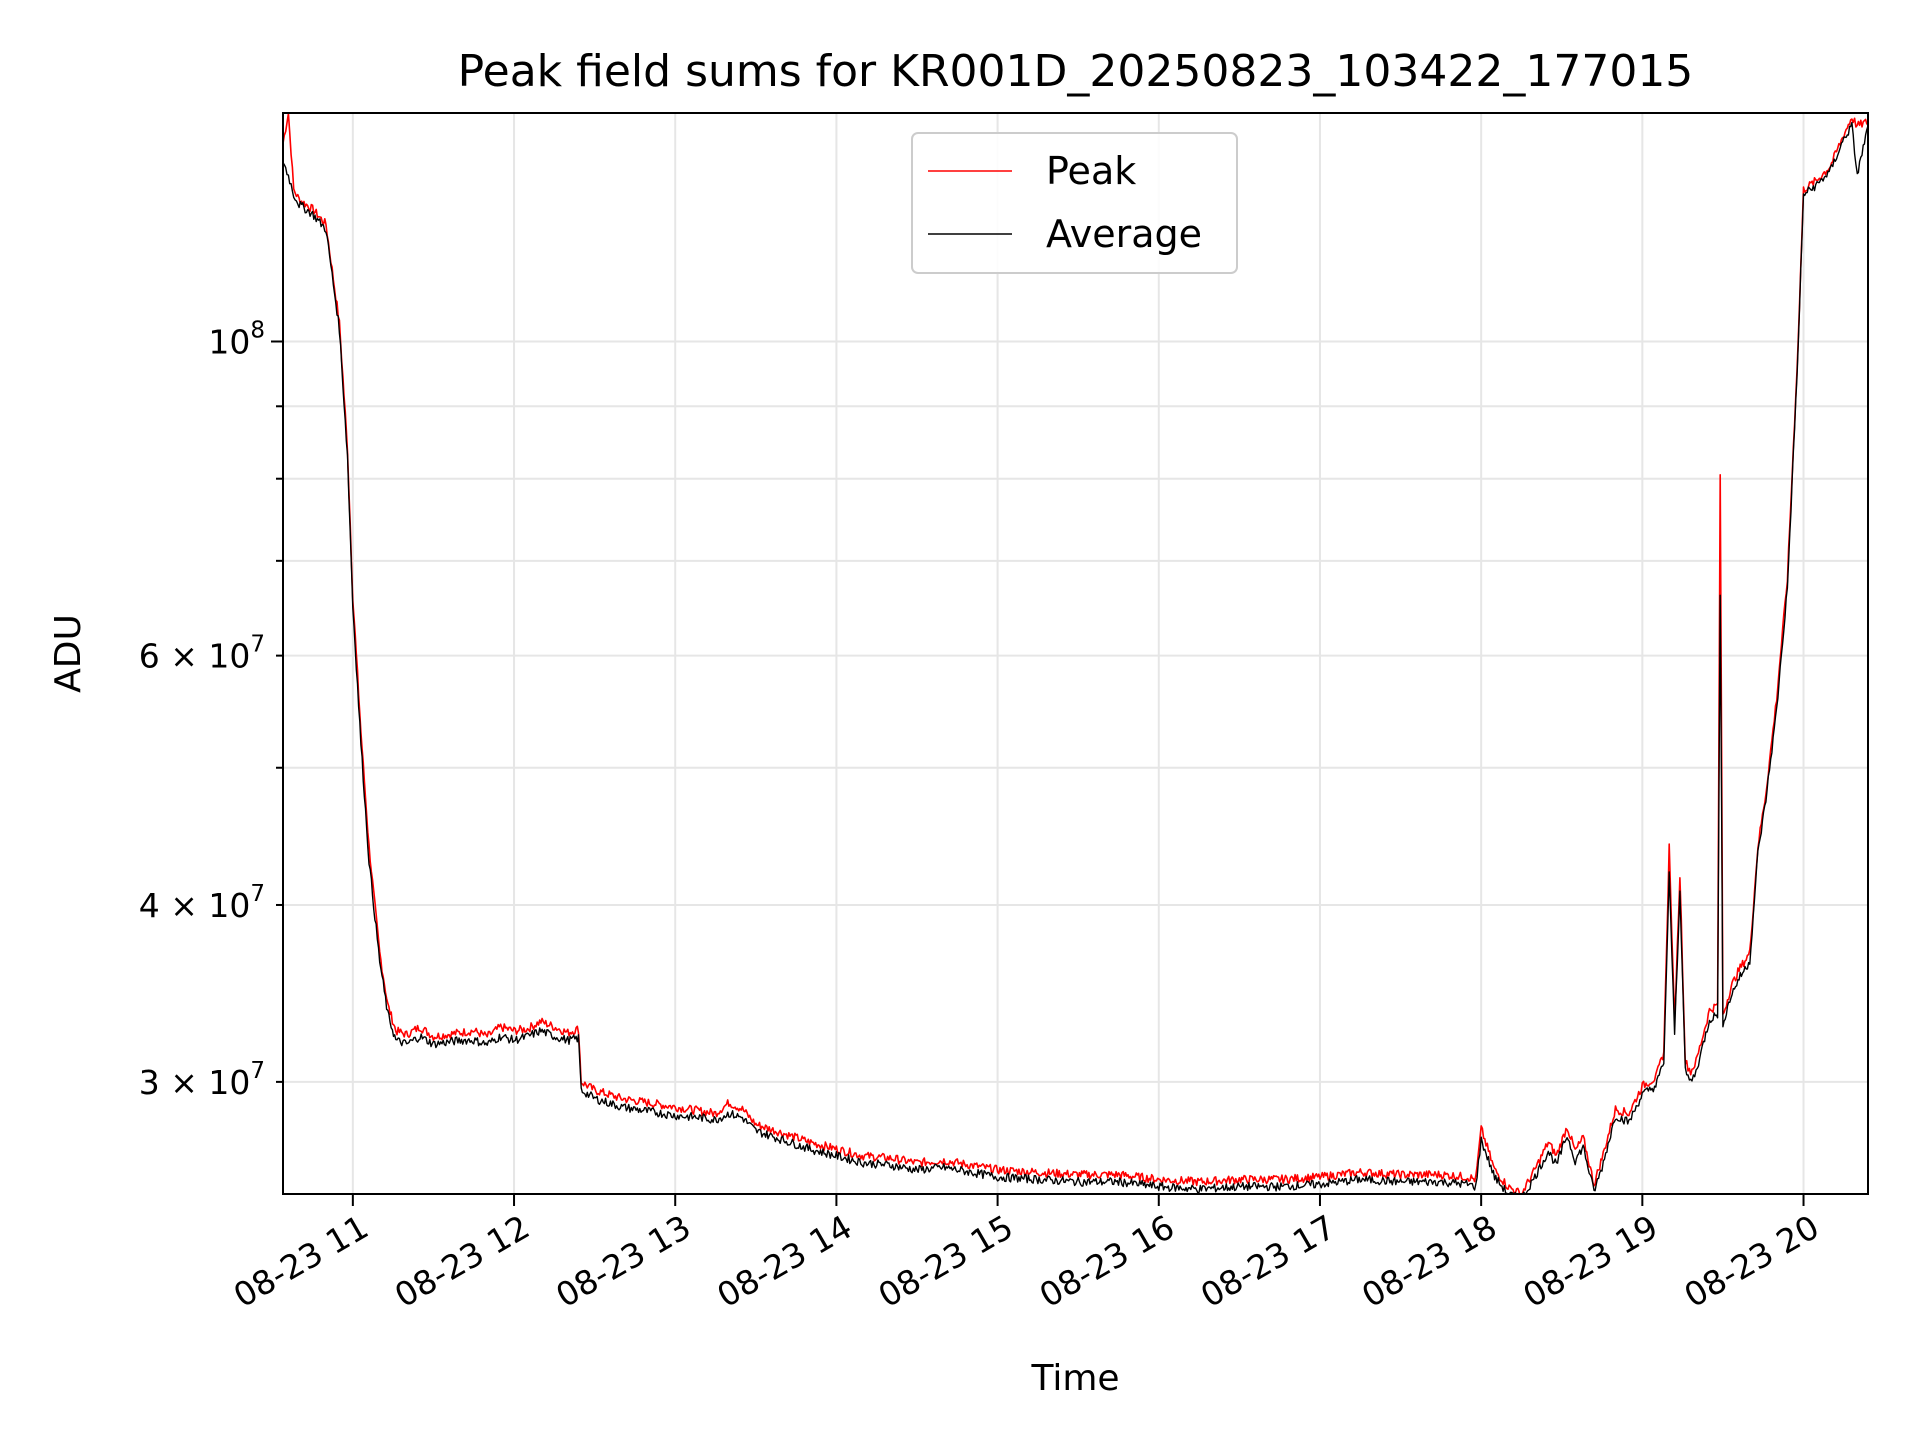 This screenshot has width=1920, height=1440. I want to click on legend: Peak Average, so click(1074, 203).